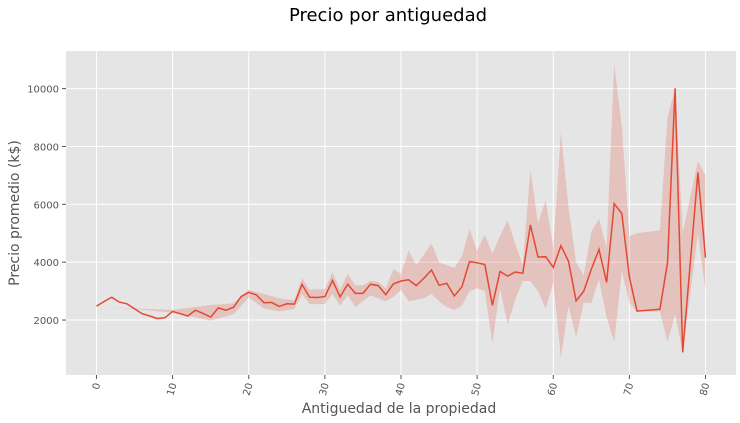 The image size is (740, 423). I want to click on x-tick-label: 80, so click(706, 389).